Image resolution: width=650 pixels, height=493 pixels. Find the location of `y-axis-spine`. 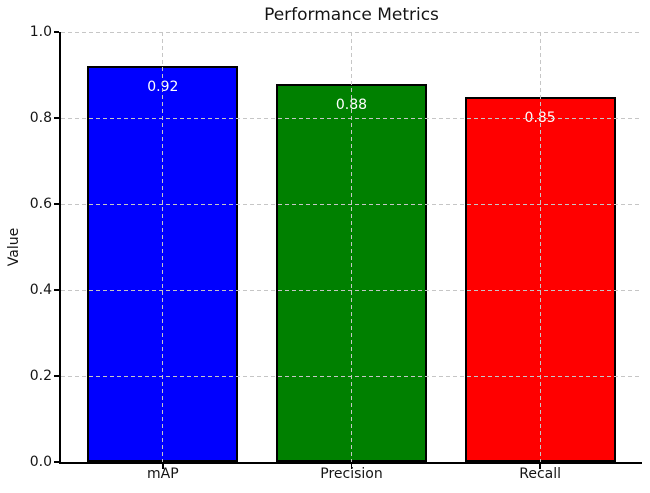

y-axis-spine is located at coordinates (60, 248).